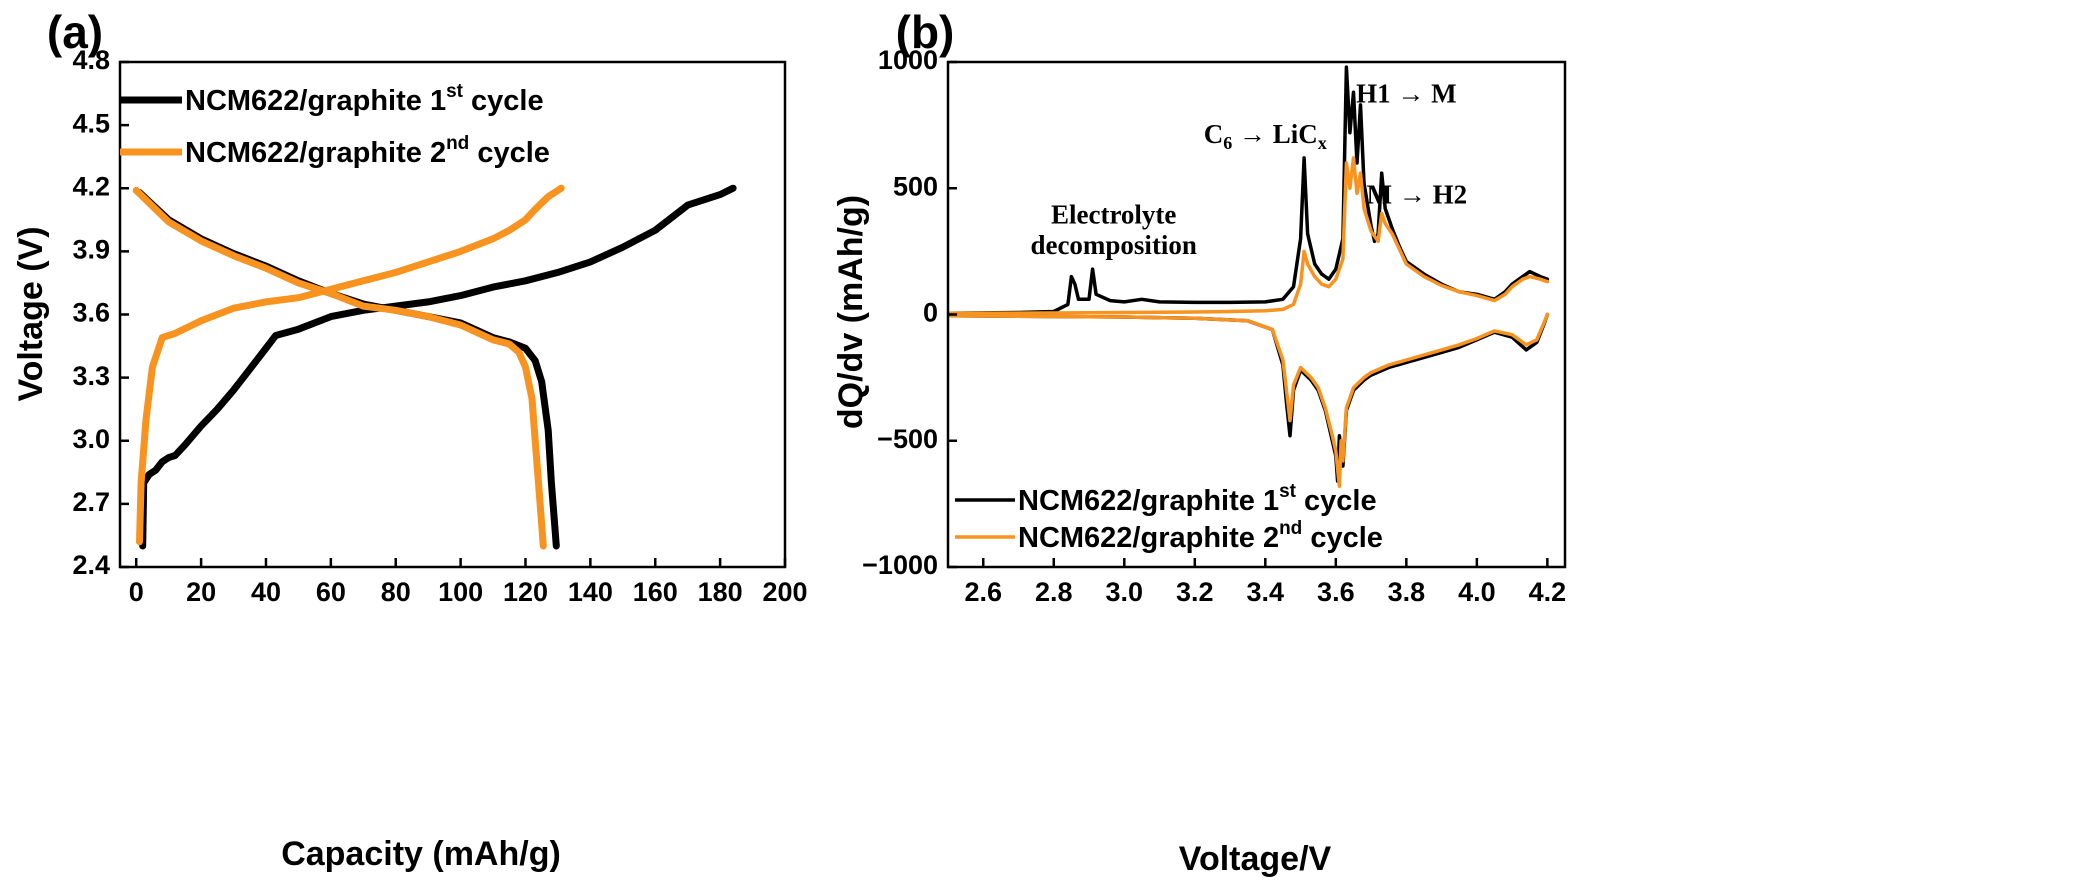  What do you see at coordinates (91, 60) in the screenshot?
I see `y-tick-label: 4.8` at bounding box center [91, 60].